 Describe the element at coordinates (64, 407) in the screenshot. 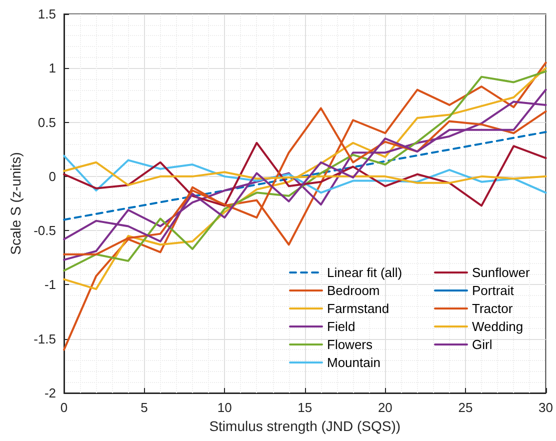

I see `x-tick-label: 0` at that location.